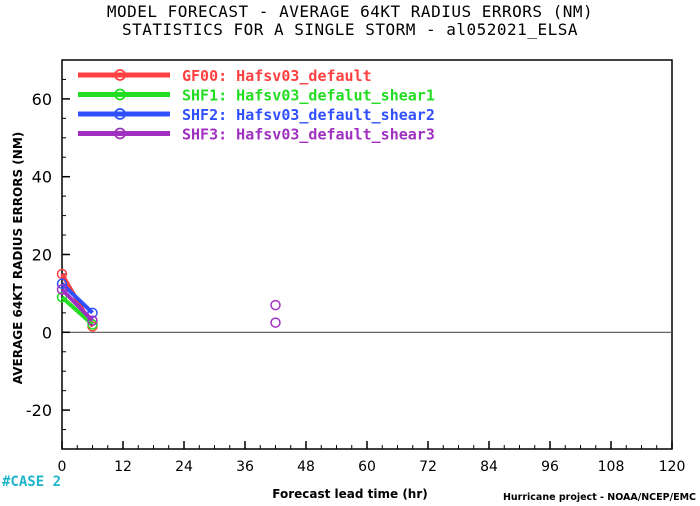 Image resolution: width=700 pixels, height=506 pixels. What do you see at coordinates (245, 467) in the screenshot?
I see `x-tick-label: 36` at bounding box center [245, 467].